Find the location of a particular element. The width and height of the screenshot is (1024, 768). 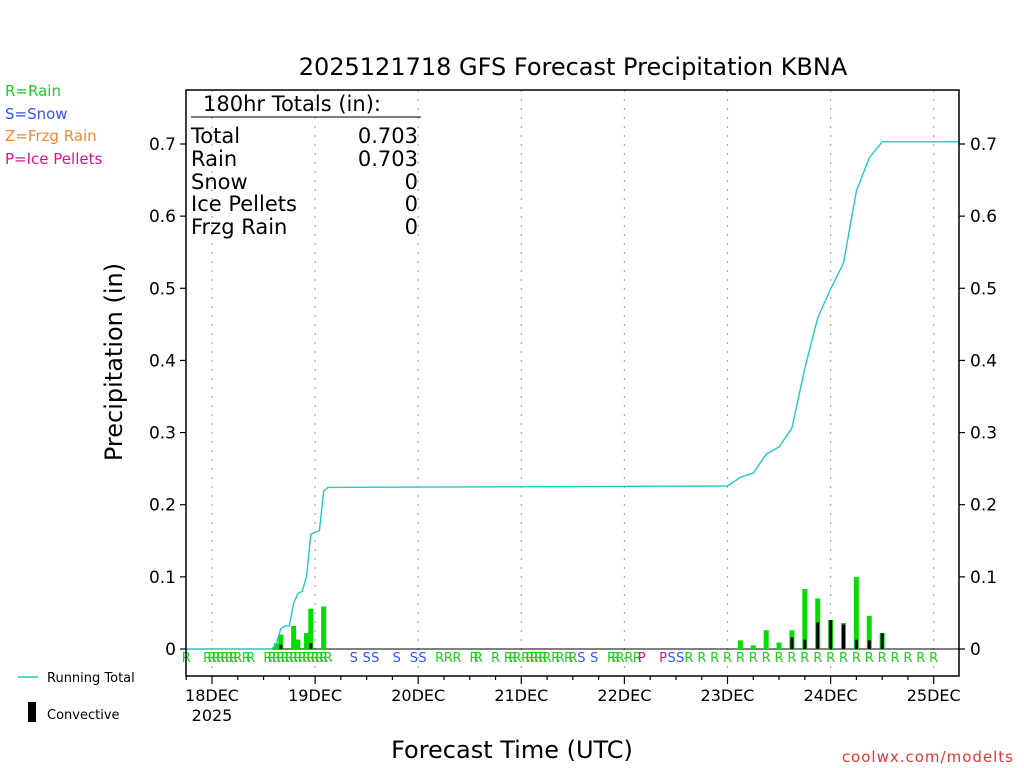

y-tick-label-left: 0.4 is located at coordinates (162, 361).